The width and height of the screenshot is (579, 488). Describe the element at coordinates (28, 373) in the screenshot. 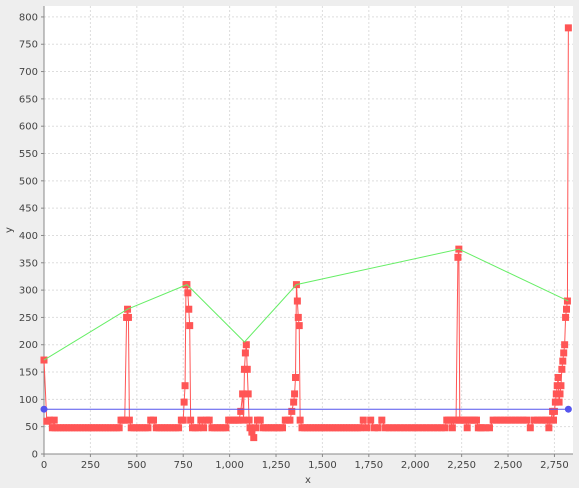

I see `y-tick-label: 150` at that location.